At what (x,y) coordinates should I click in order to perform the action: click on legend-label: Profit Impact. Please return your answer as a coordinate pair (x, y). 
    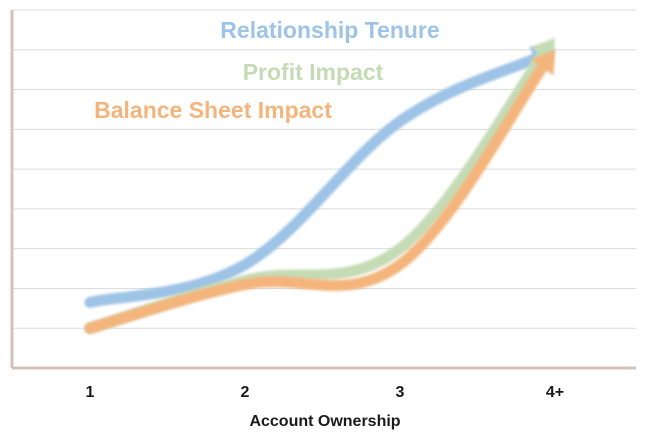
    Looking at the image, I should click on (313, 72).